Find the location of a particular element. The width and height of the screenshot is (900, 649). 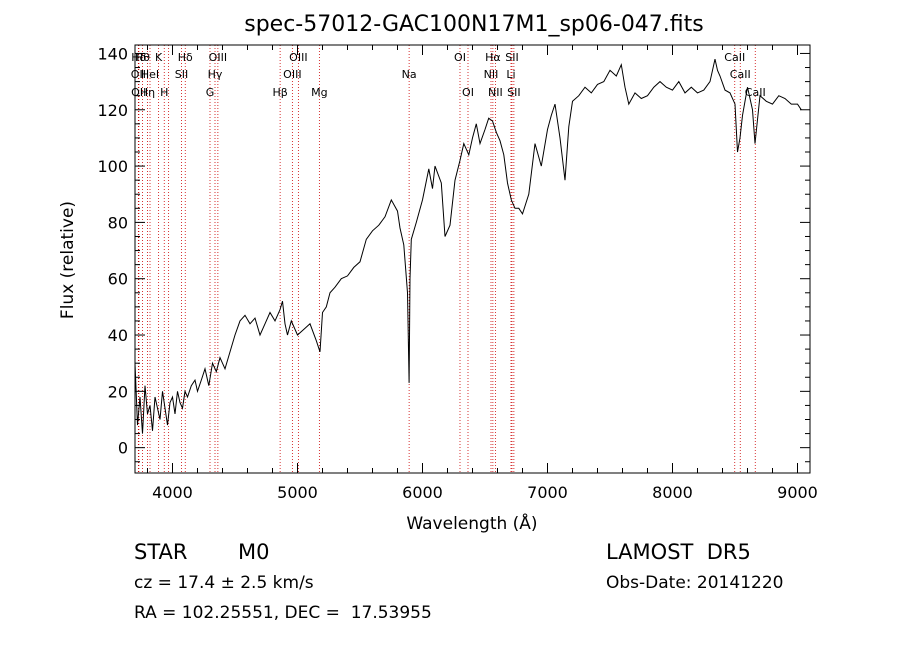

line-label-23: NII is located at coordinates (495, 92).